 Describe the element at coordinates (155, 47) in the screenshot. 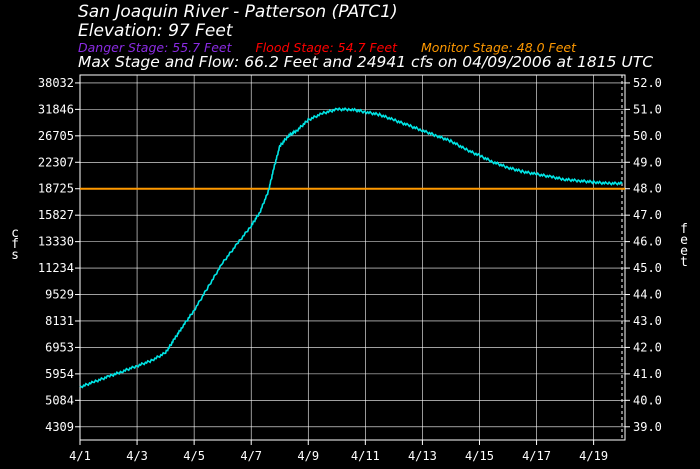

I see `danger-stage-label: Danger Stage: 55.7 Feet` at that location.